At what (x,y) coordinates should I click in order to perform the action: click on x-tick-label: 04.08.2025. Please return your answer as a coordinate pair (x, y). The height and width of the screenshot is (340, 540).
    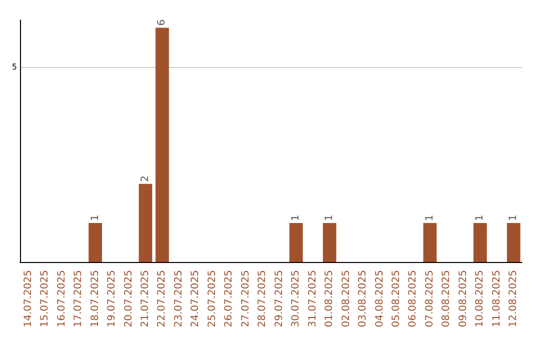
    Looking at the image, I should click on (380, 299).